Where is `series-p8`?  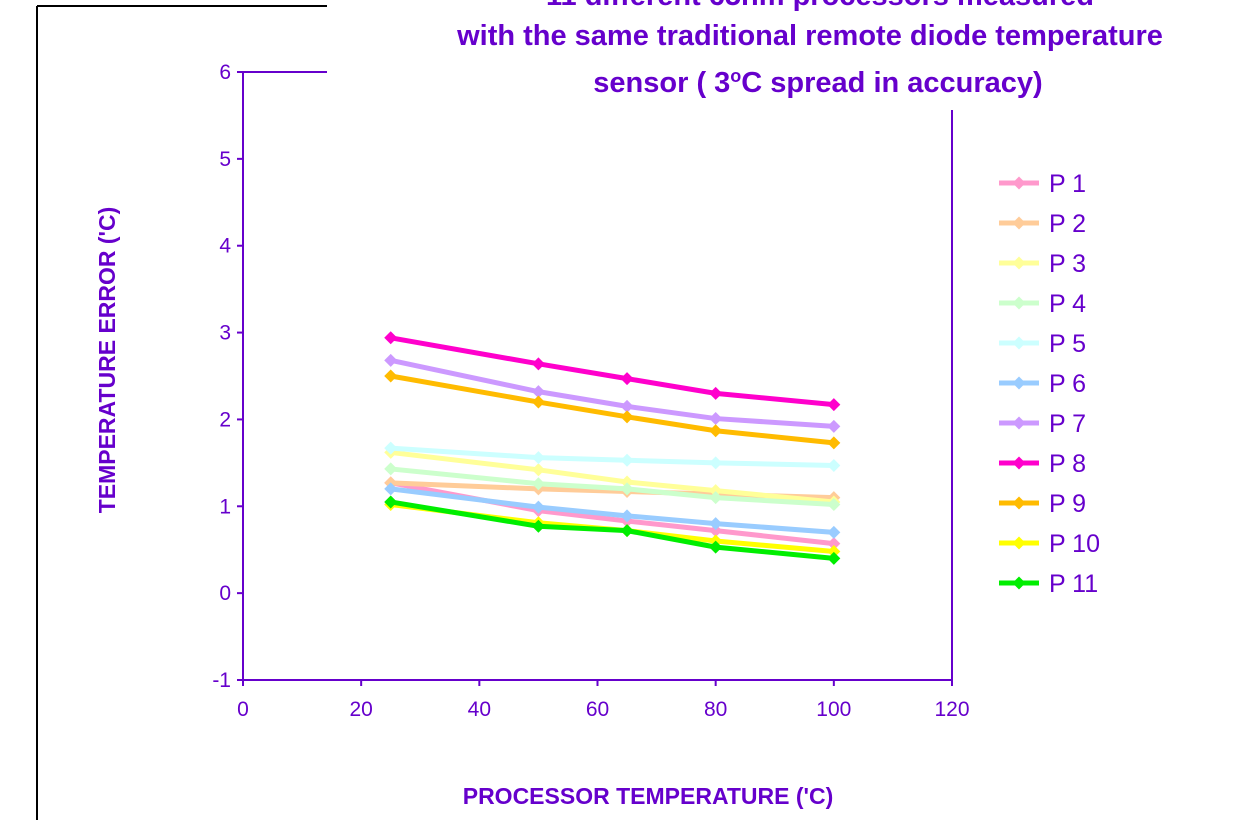
series-p8 is located at coordinates (612, 371).